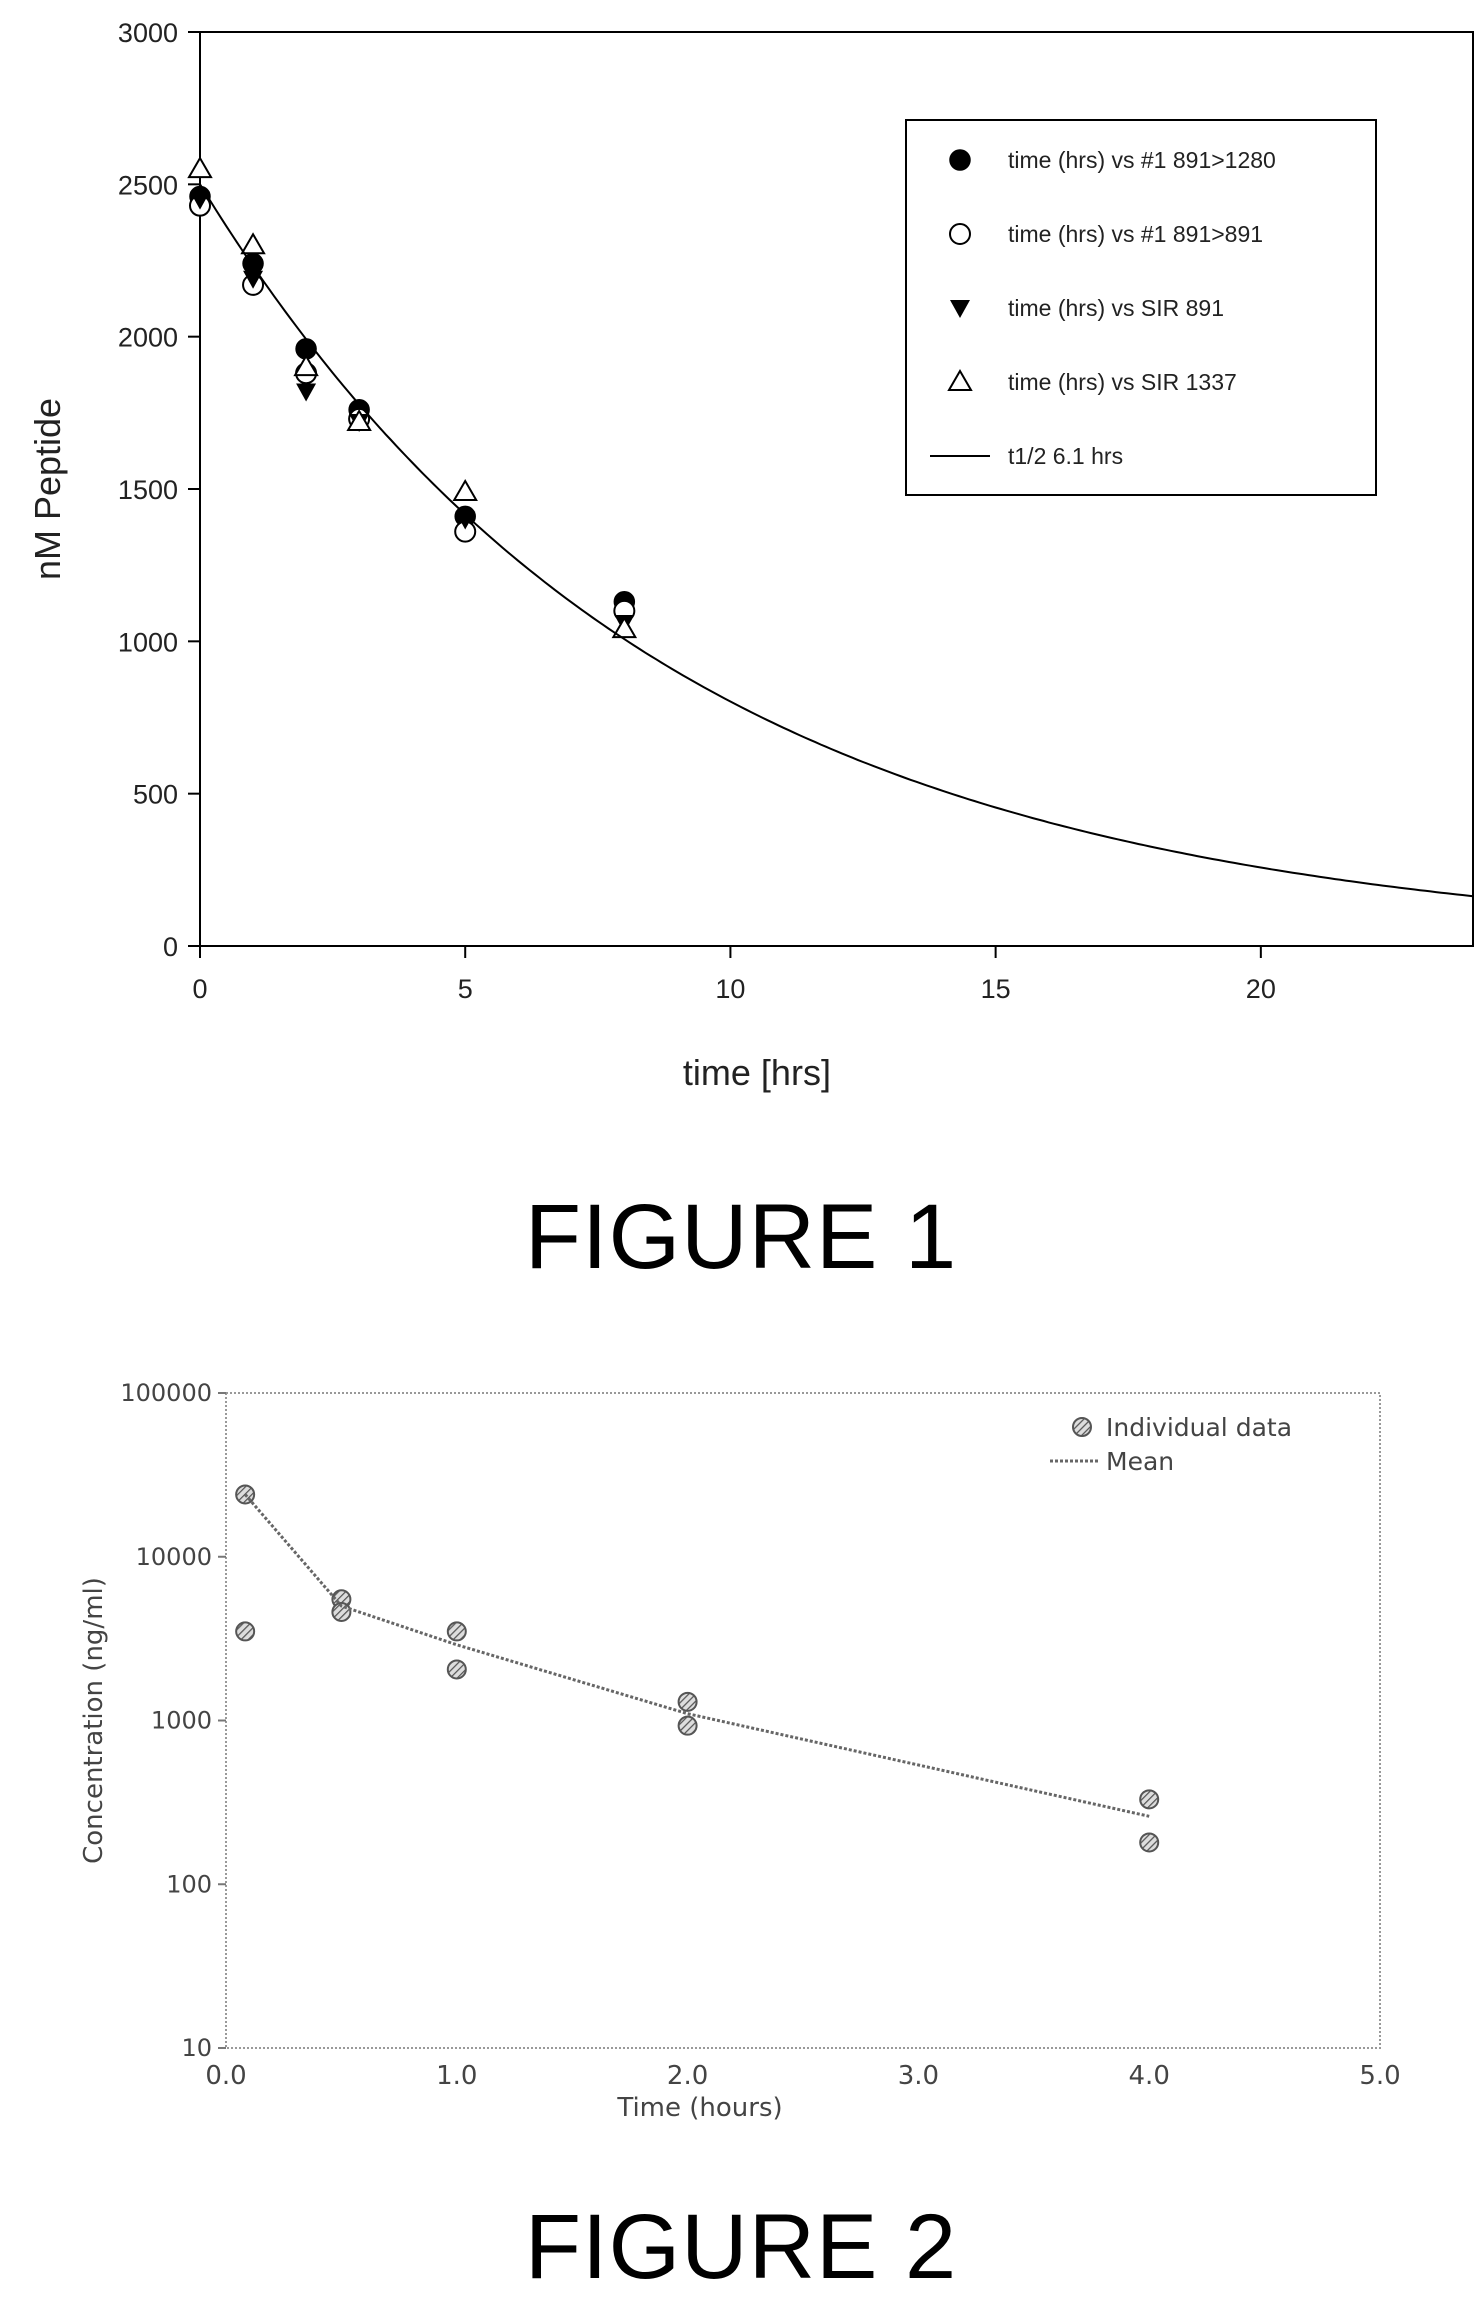 This screenshot has width=1482, height=2308. Describe the element at coordinates (757, 1072) in the screenshot. I see `x-axis-label: time [hrs]` at that location.